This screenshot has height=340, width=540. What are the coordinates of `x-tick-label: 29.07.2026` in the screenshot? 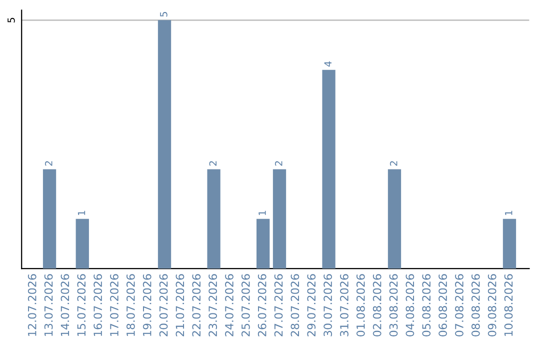 It's located at (311, 305).